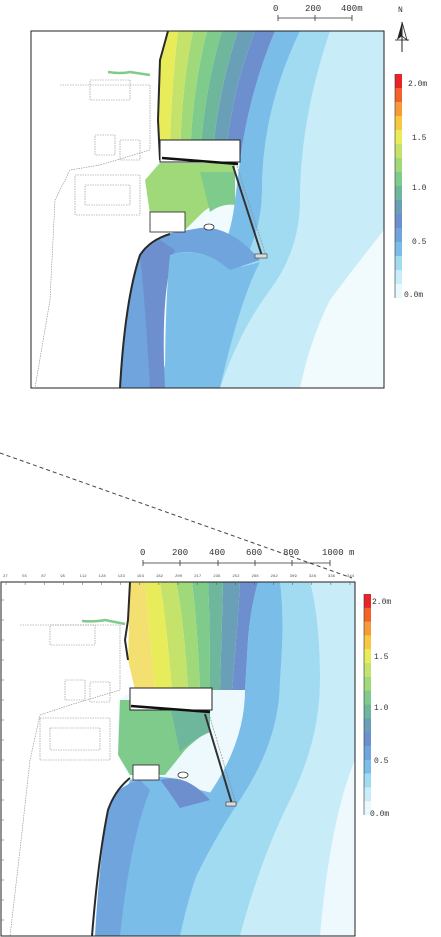  Describe the element at coordinates (129, 73) in the screenshot. I see `top-river` at that location.